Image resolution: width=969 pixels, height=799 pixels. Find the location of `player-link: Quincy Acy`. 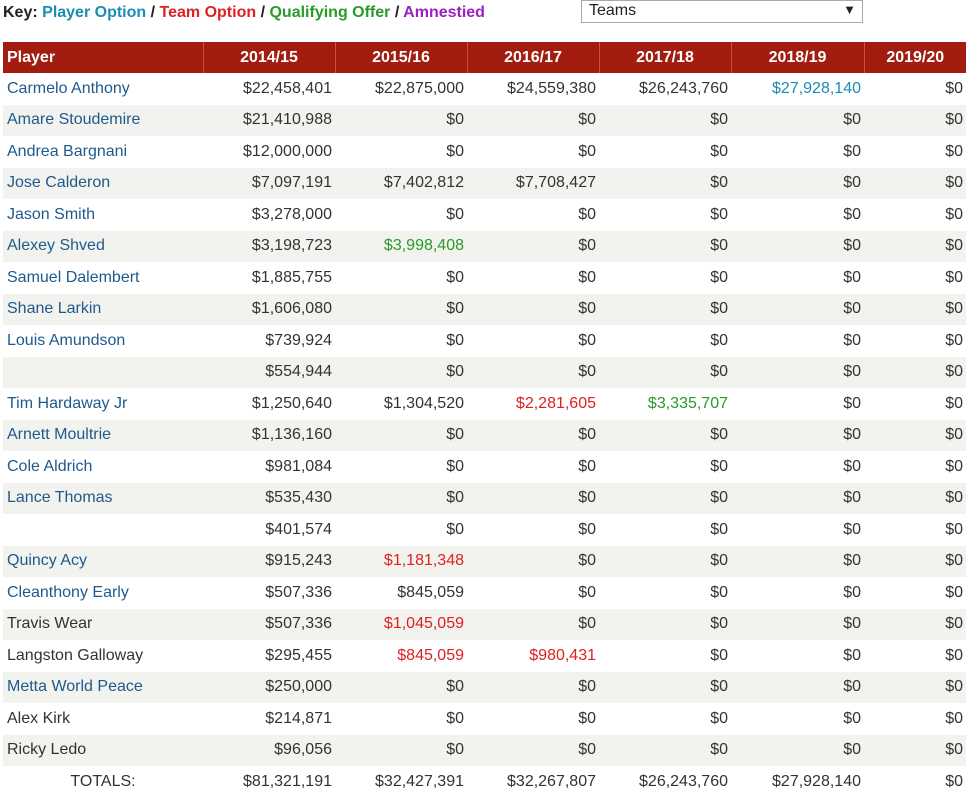

player-link: Quincy Acy is located at coordinates (103, 561).